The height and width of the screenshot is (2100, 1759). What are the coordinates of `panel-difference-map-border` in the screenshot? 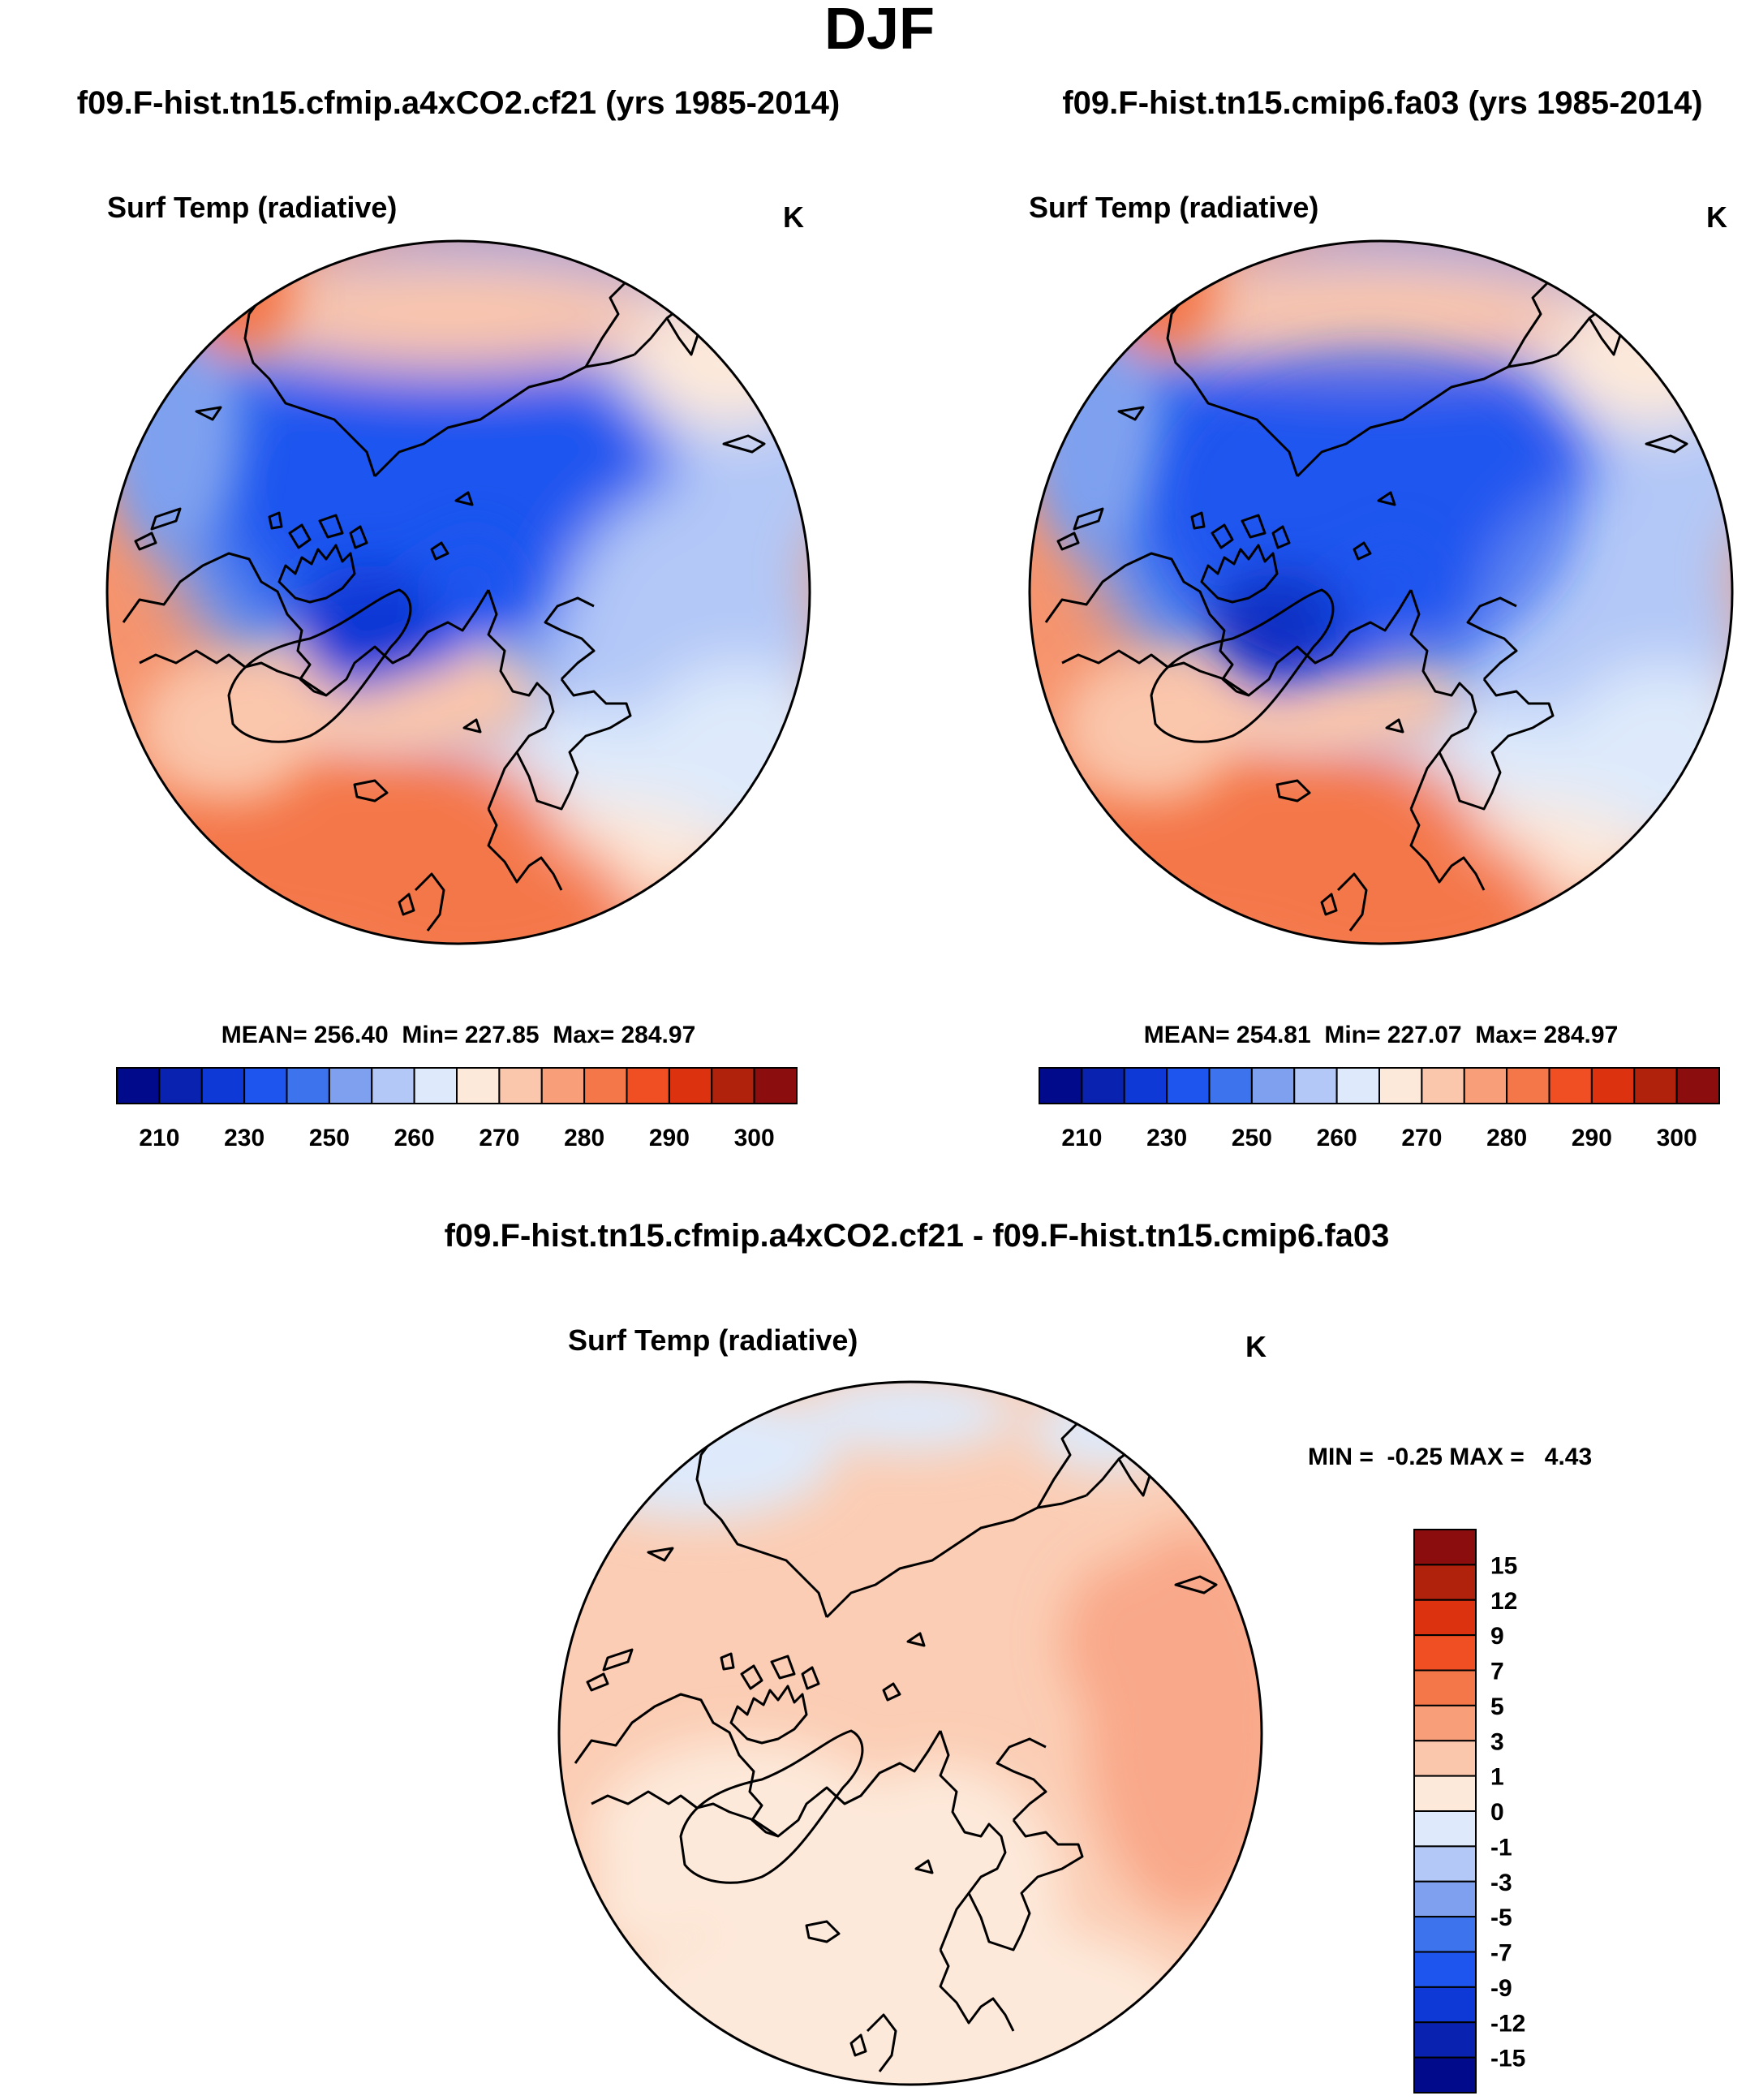 It's located at (910, 1733).